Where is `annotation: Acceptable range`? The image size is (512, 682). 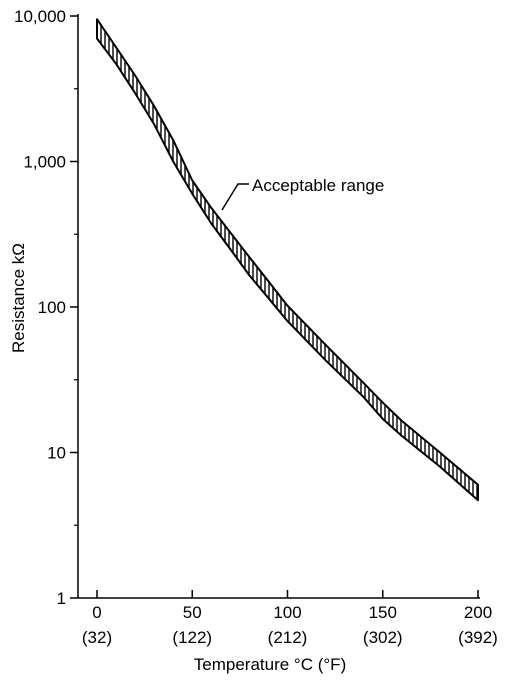 annotation: Acceptable range is located at coordinates (302, 193).